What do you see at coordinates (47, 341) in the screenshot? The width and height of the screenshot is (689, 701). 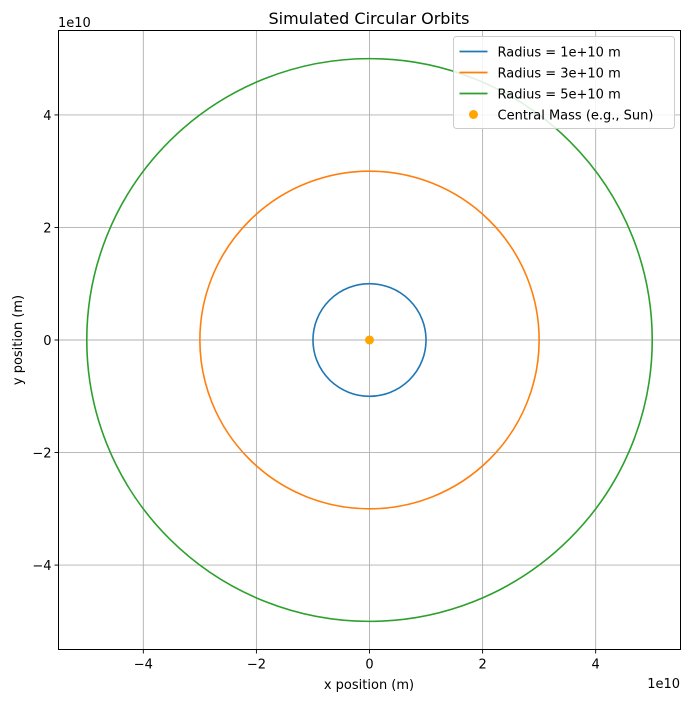 I see `y-tick-label: 0` at bounding box center [47, 341].